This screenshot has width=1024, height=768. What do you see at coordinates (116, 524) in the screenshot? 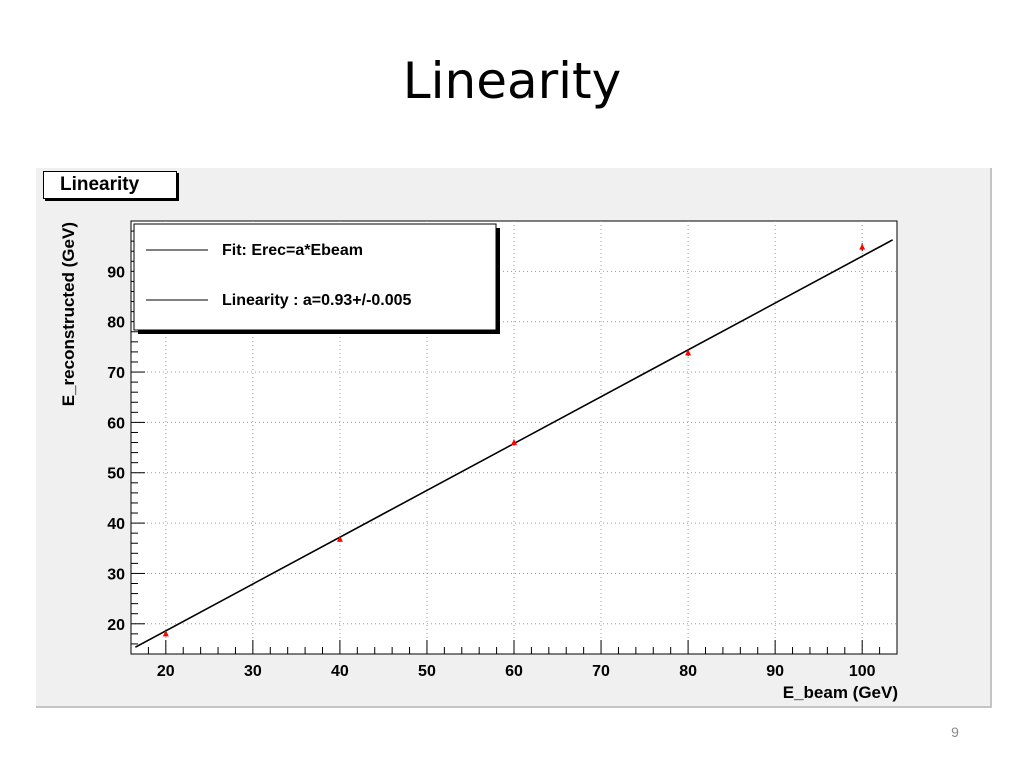
I see `y-tick-label: 40` at bounding box center [116, 524].